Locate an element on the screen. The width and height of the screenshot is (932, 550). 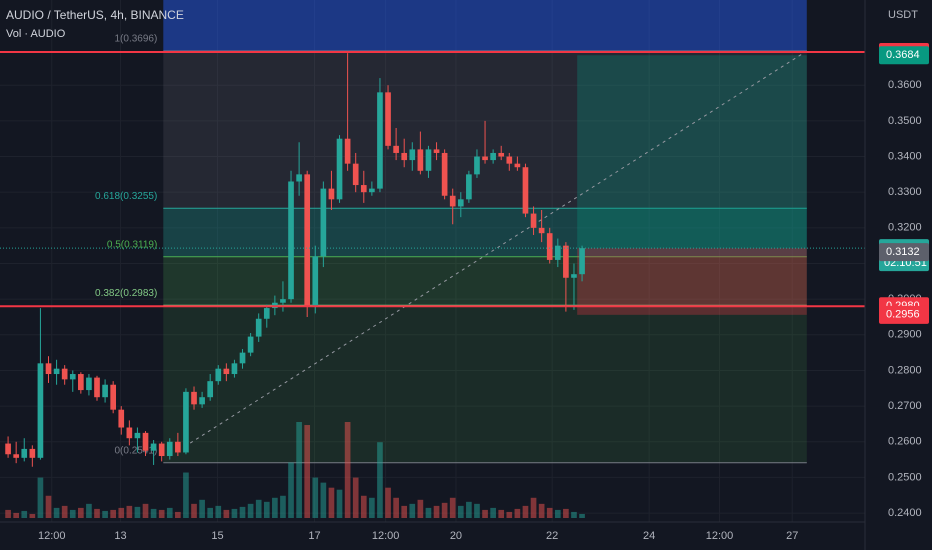
y-tick-label: 0.2800 is located at coordinates (905, 370).